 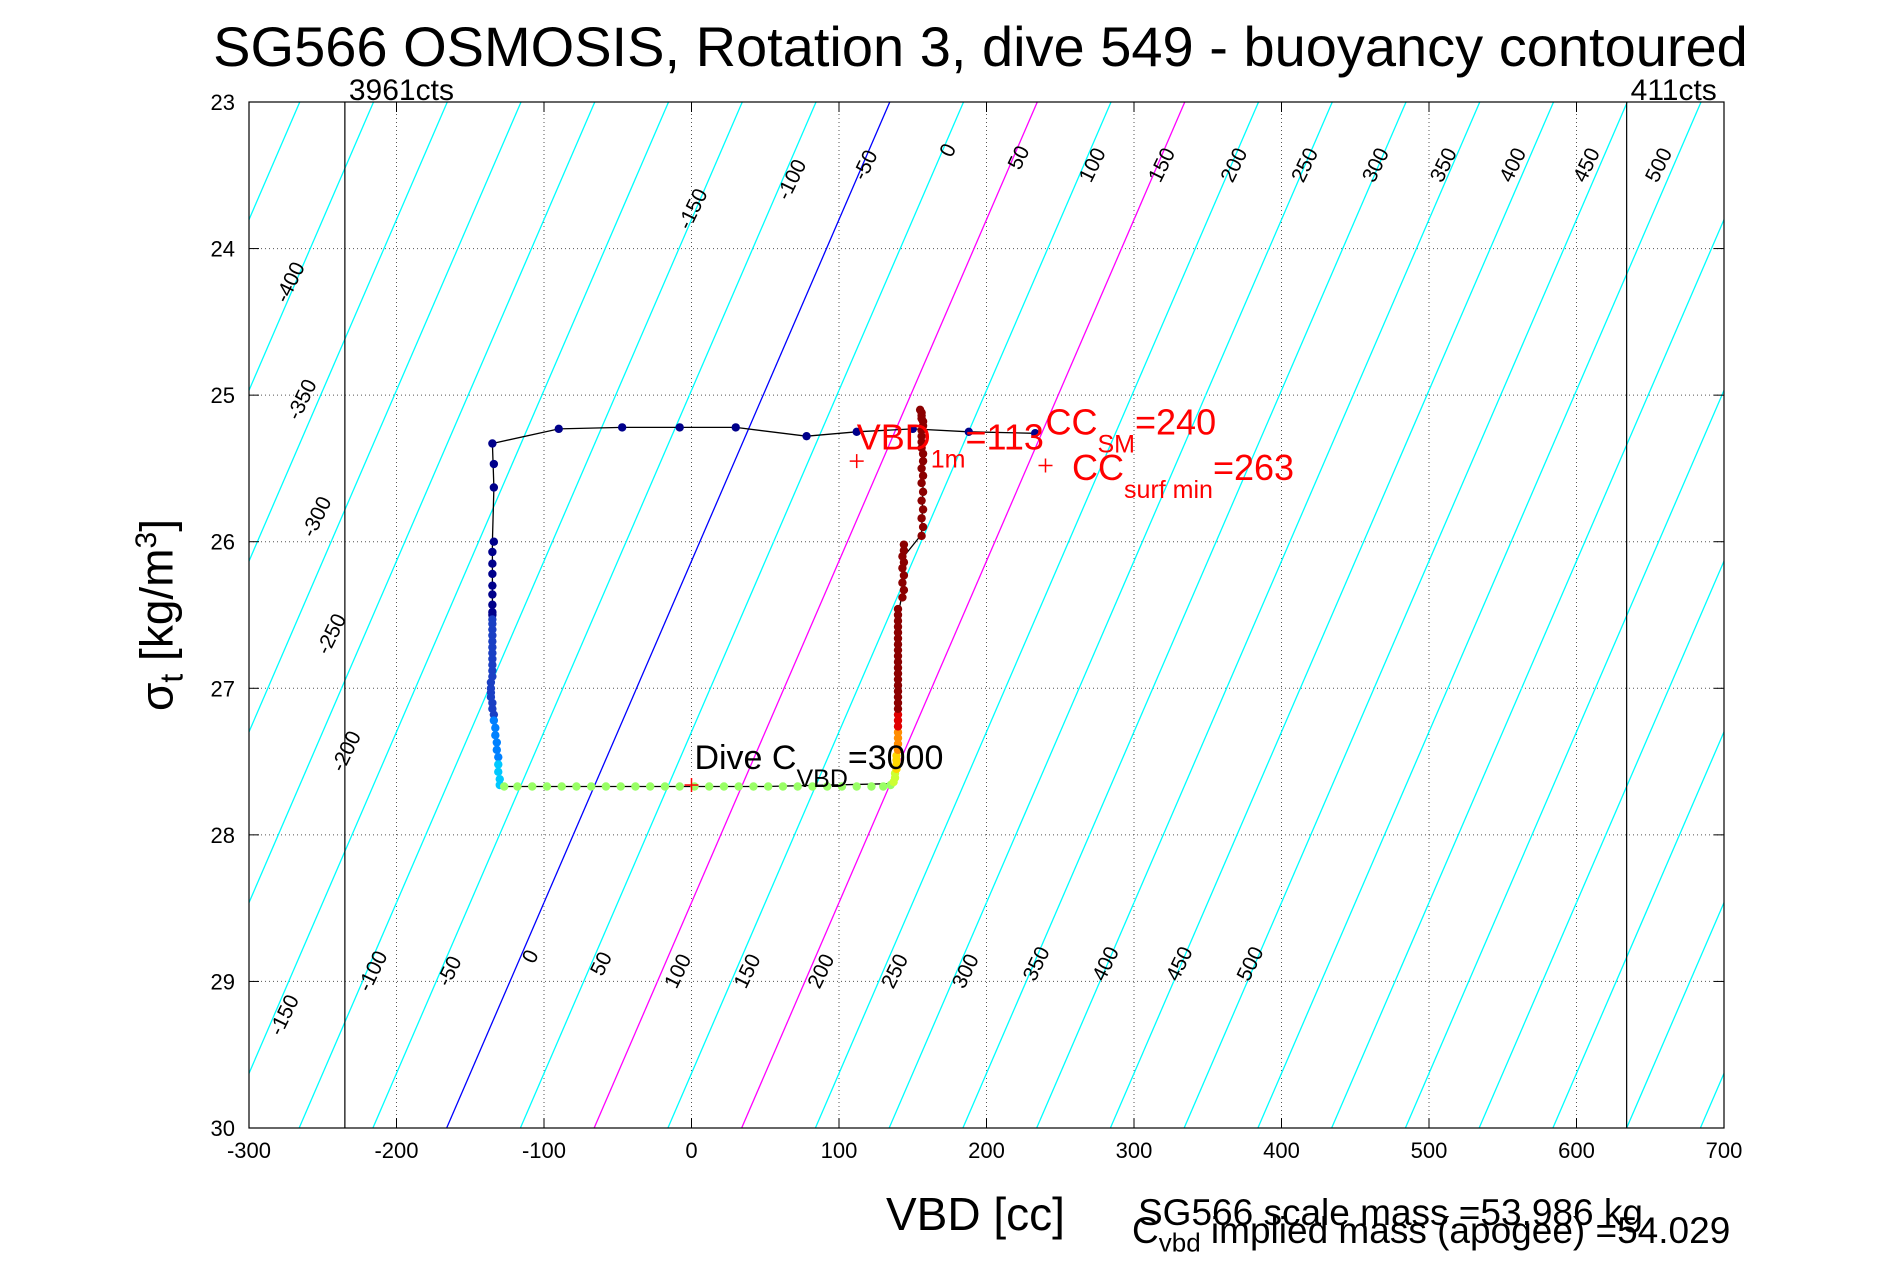 What do you see at coordinates (986, 1150) in the screenshot?
I see `x-tick-label: 200` at bounding box center [986, 1150].